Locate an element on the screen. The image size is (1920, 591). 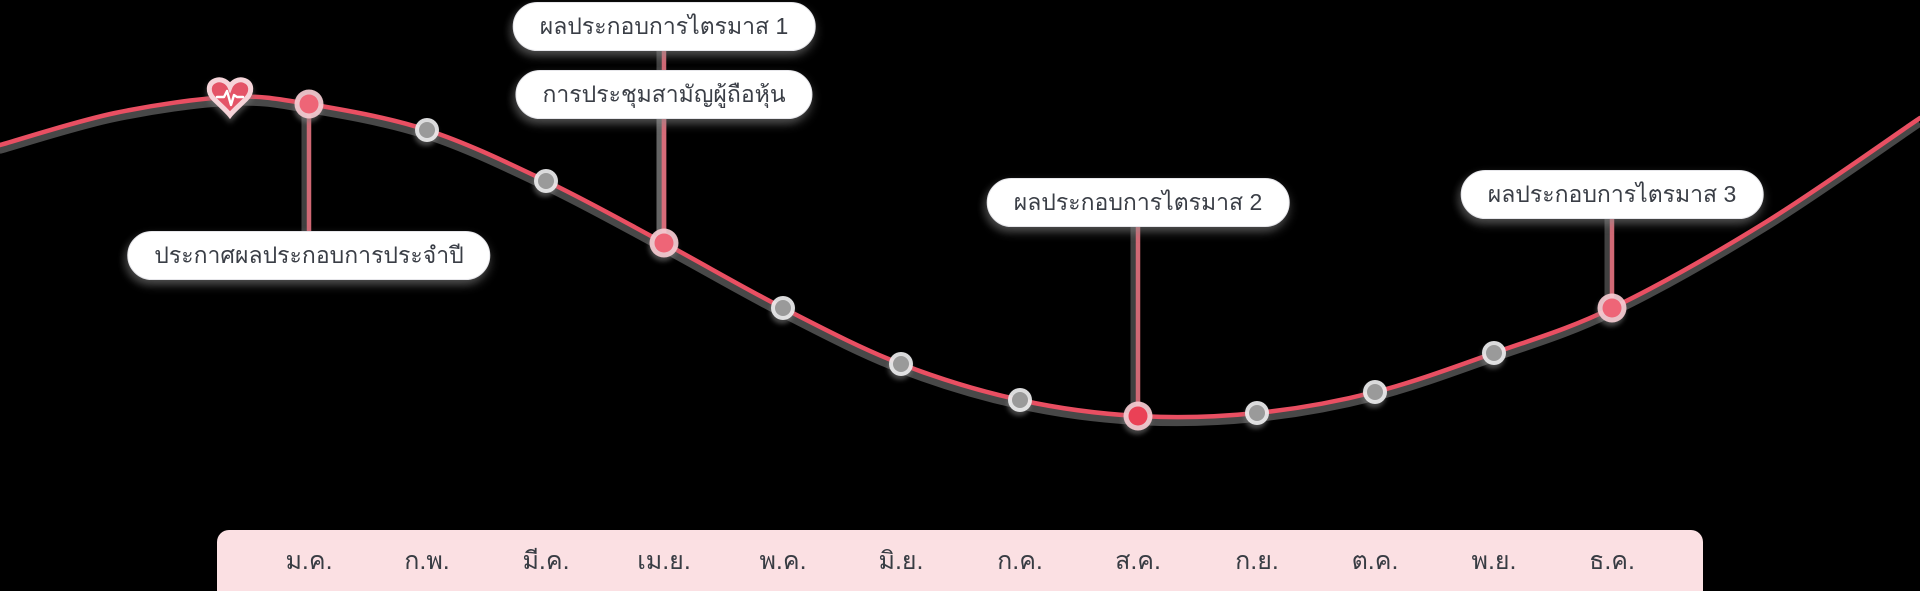
month-label-6: มิ.ย. is located at coordinates (901, 560).